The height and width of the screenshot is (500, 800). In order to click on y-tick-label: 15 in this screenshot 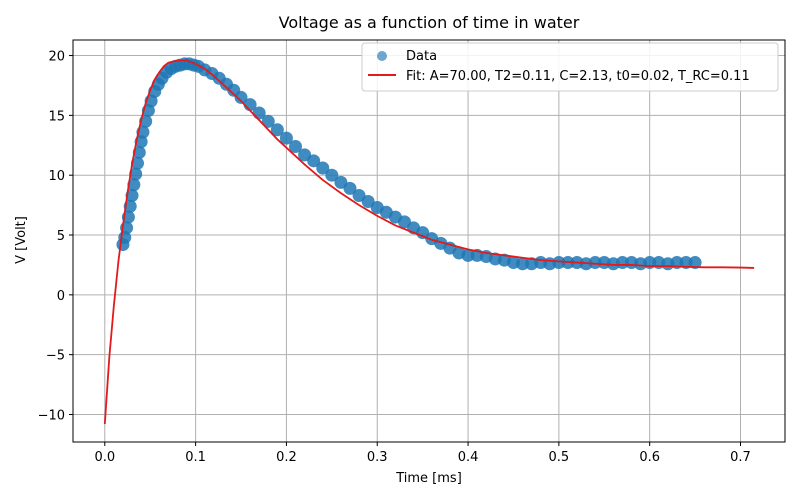, I will do `click(56, 116)`.